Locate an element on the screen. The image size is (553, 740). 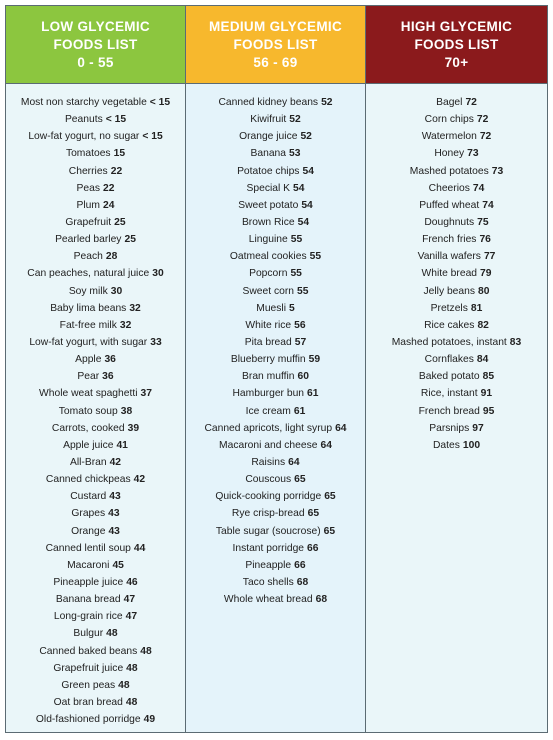
glycemic-index-value: 28 is located at coordinates (111, 257).